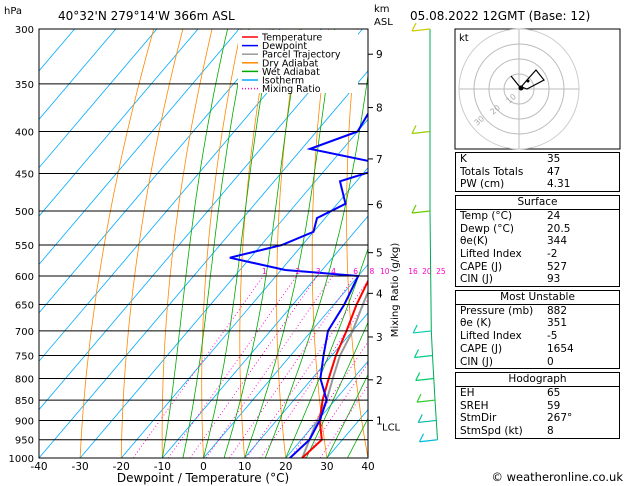  I want to click on mu-row: CAPE (J) 1654, so click(537, 349).